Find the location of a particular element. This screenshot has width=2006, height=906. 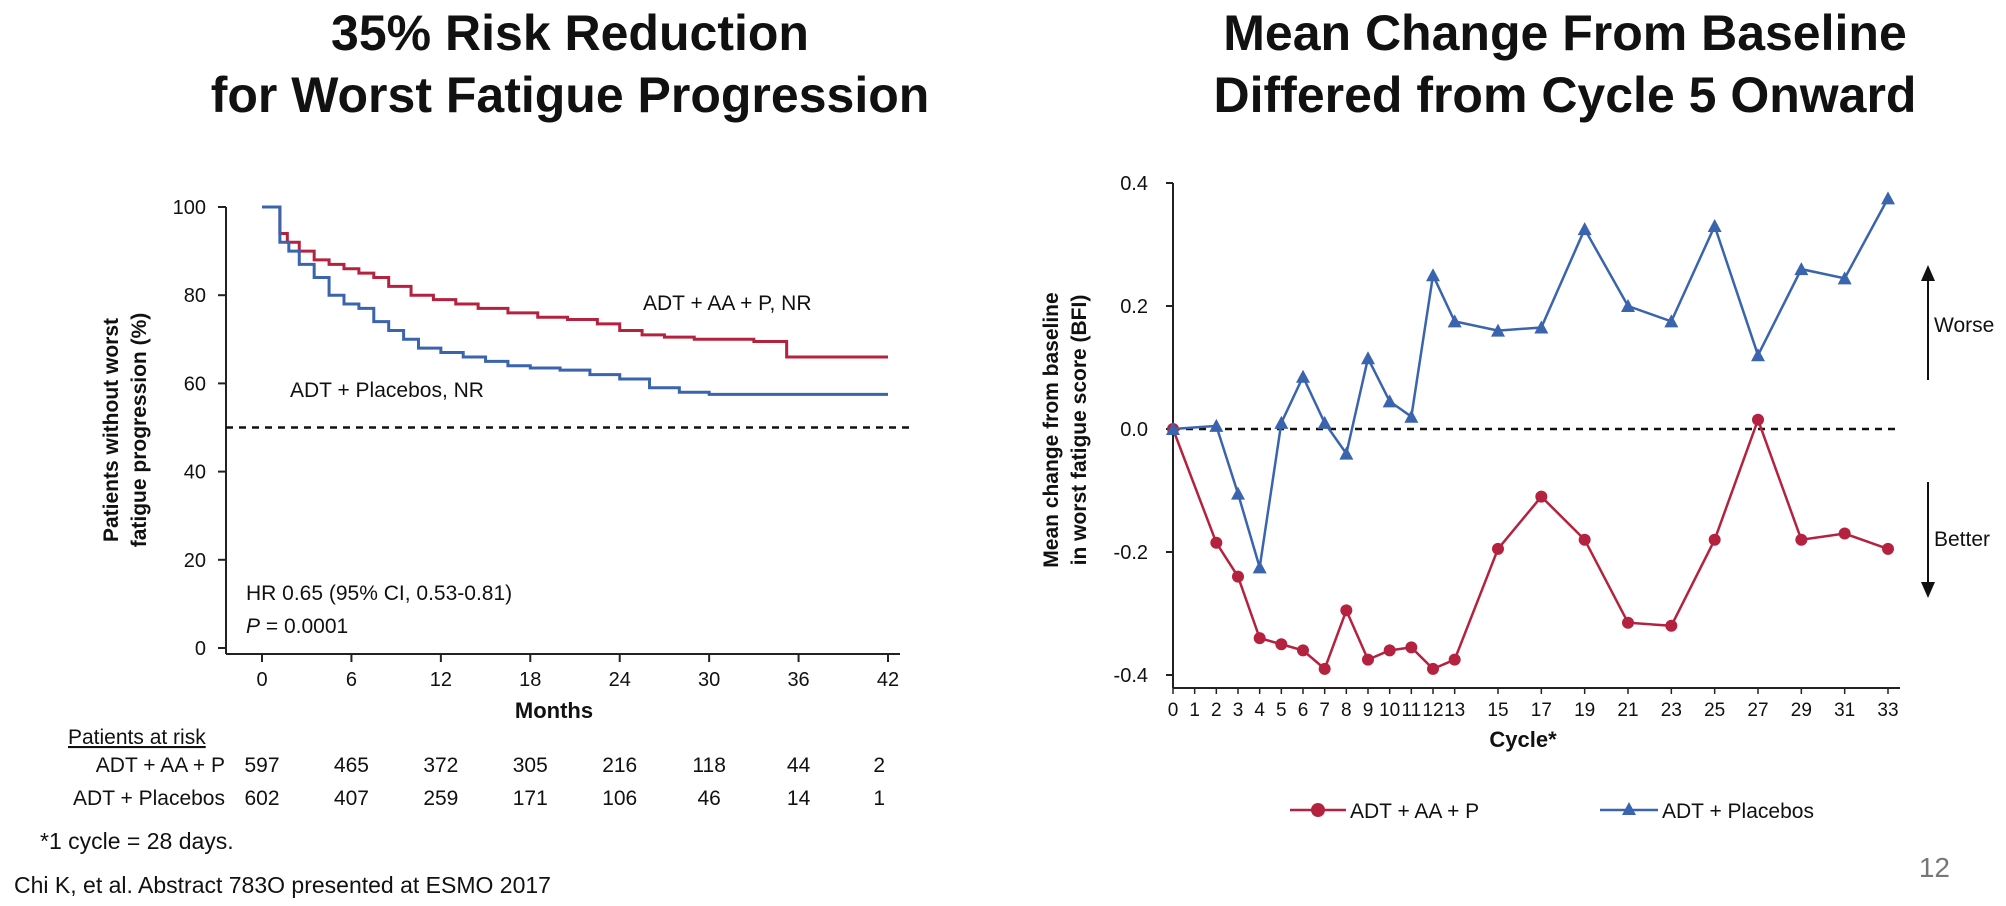

risk-table-value: 602 is located at coordinates (261, 798).